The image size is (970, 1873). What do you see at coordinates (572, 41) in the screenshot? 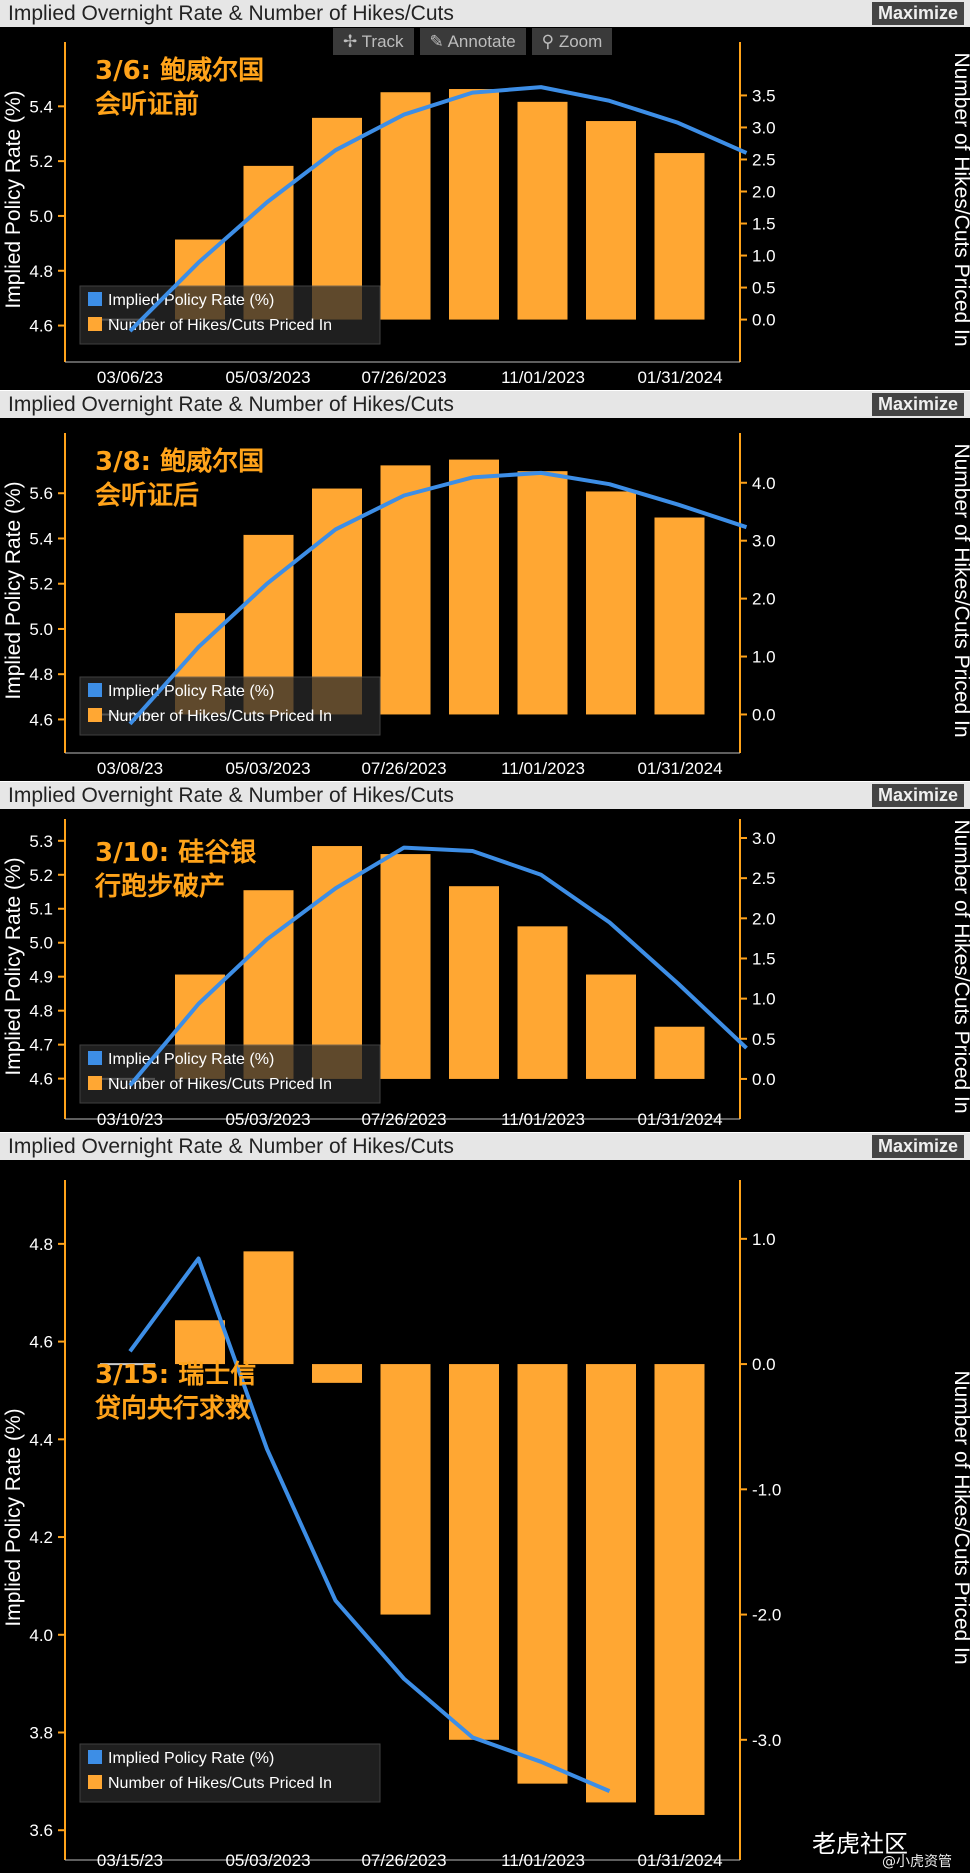
I see `zoom-button: ⚲ Zoom` at bounding box center [572, 41].